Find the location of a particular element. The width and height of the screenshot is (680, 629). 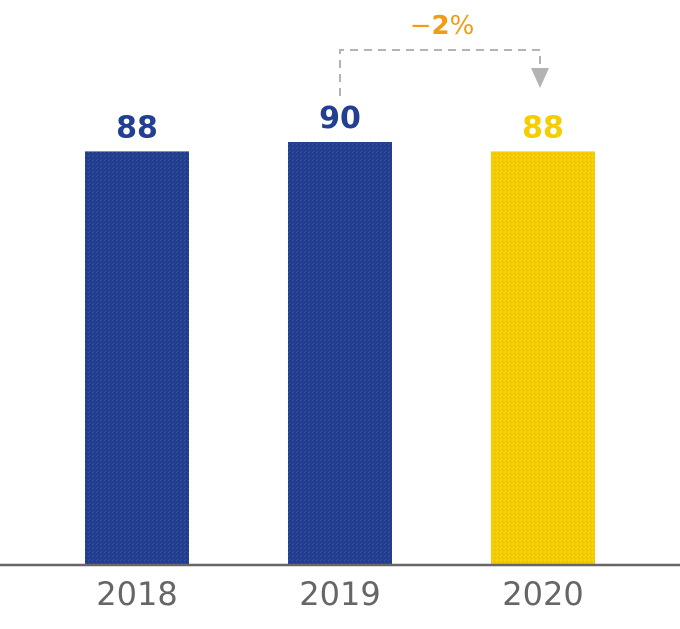

x-tick-label-2018: 2018 is located at coordinates (136, 594).